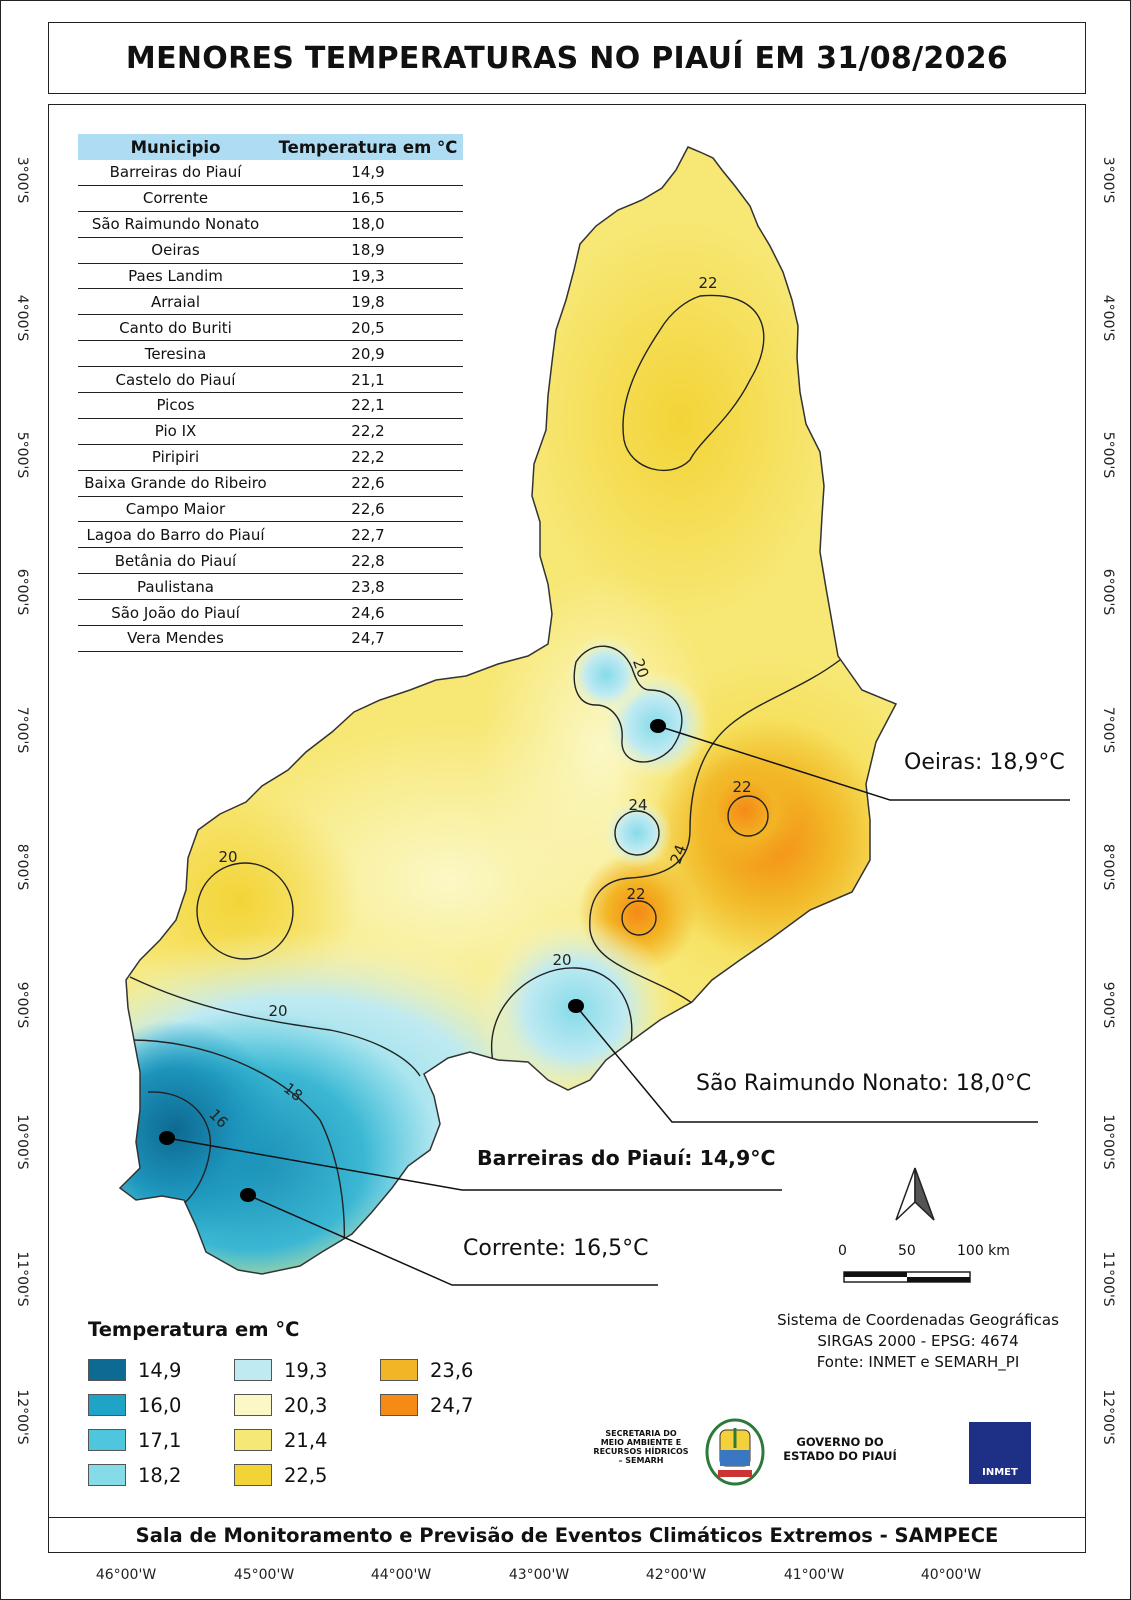 This screenshot has width=1131, height=1600. Describe the element at coordinates (412, 960) in the screenshot. I see `station-markers` at that location.